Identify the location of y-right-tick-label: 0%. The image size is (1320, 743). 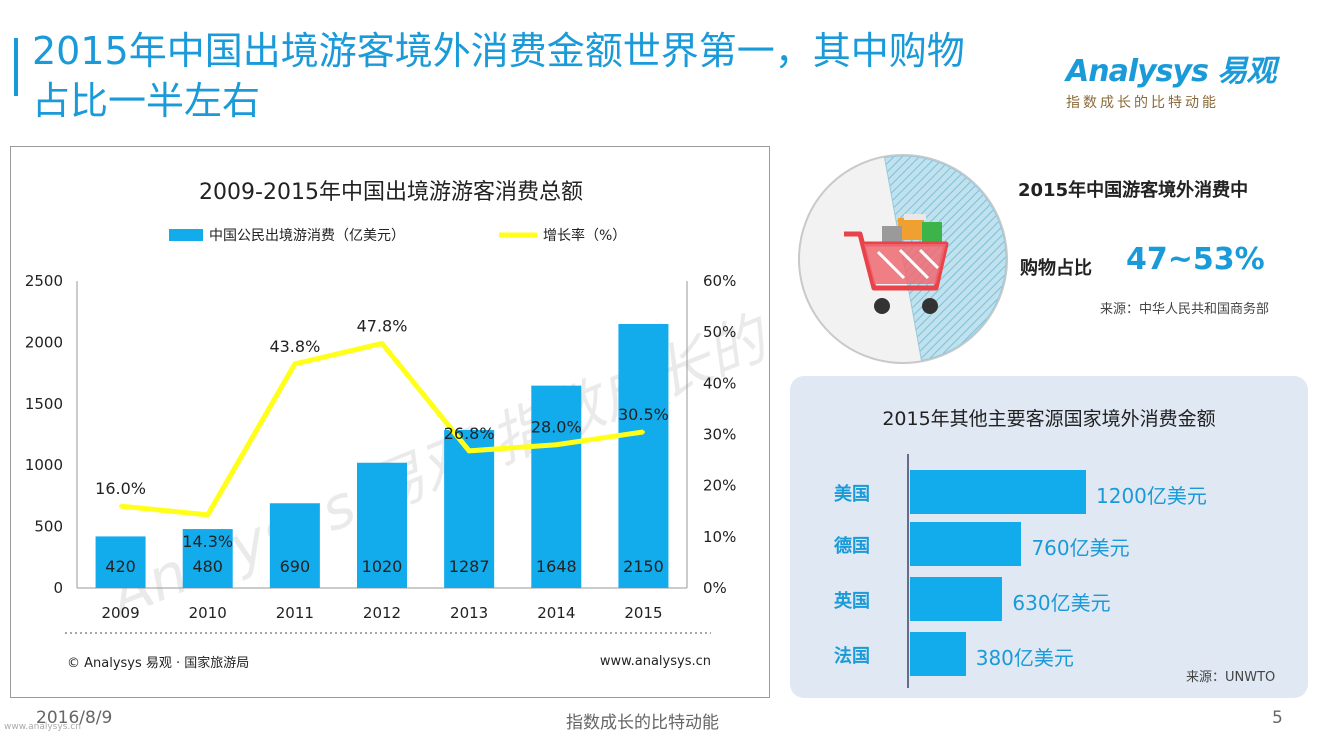
(715, 588).